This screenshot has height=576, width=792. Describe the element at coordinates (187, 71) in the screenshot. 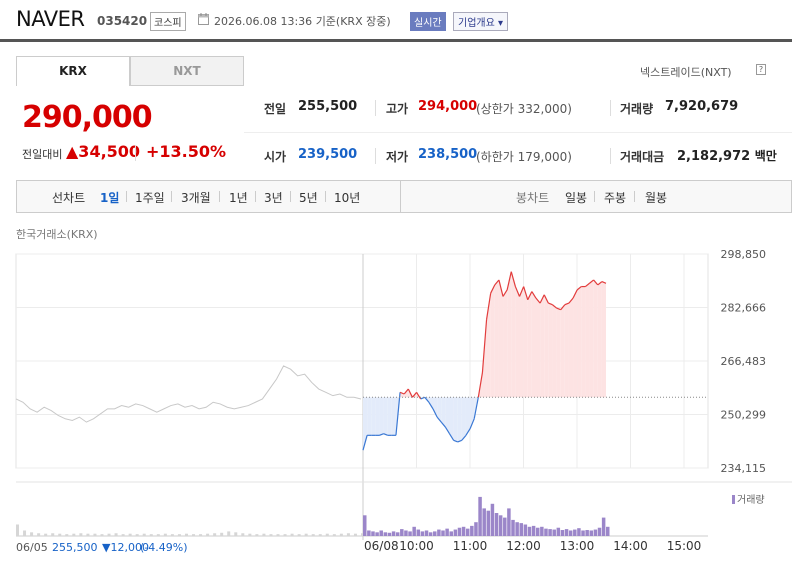

I see `tab-nxt: NXT` at that location.